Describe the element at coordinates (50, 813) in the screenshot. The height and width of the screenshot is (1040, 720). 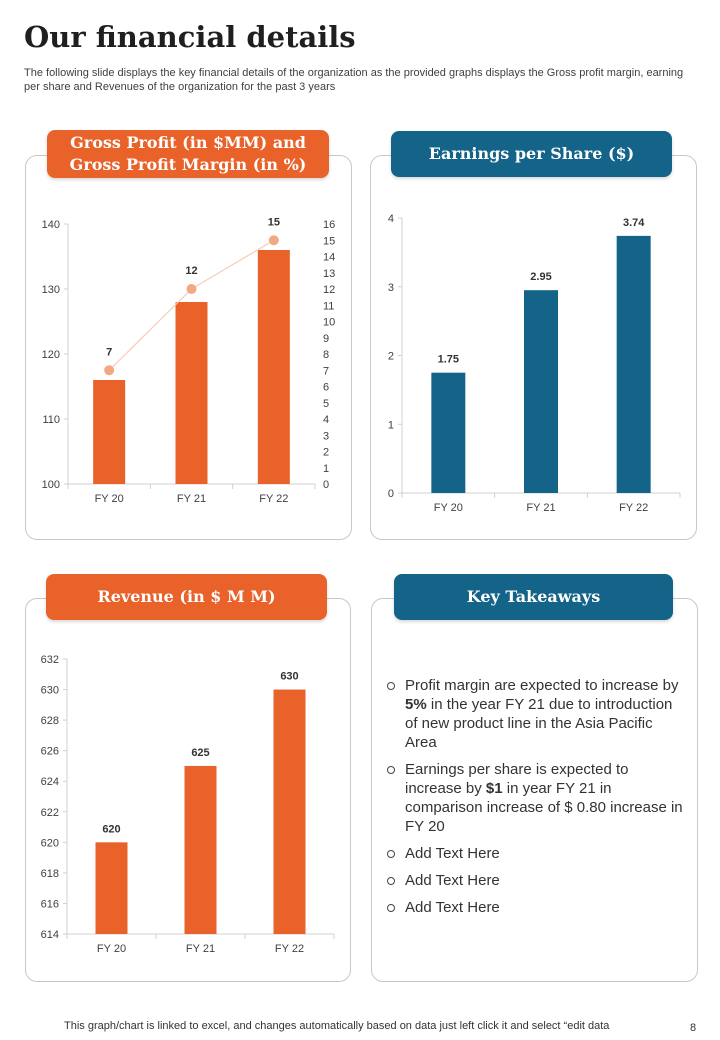
I see `y-tick-label: 622` at that location.